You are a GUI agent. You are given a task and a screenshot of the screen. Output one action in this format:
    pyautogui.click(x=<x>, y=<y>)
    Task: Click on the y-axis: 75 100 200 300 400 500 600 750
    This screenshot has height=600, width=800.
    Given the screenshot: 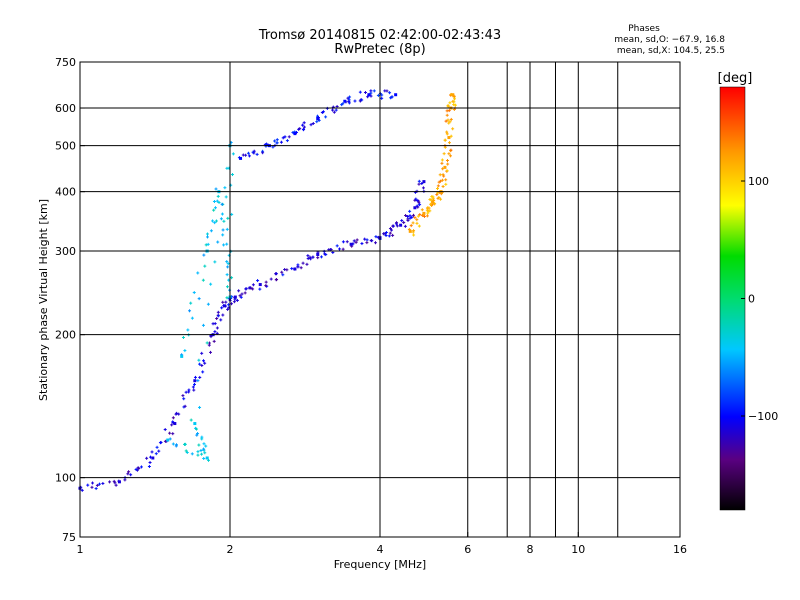 What is the action you would take?
    pyautogui.click(x=70, y=300)
    